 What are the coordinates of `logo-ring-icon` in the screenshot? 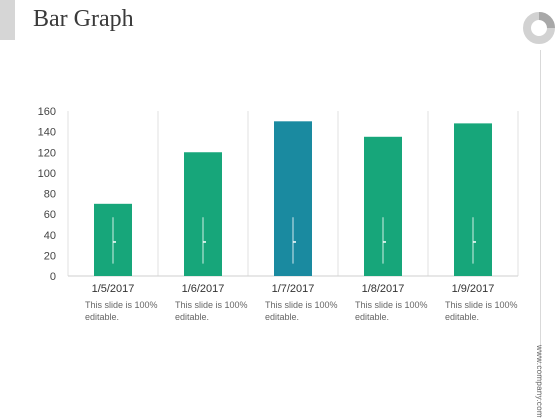 It's located at (539, 28).